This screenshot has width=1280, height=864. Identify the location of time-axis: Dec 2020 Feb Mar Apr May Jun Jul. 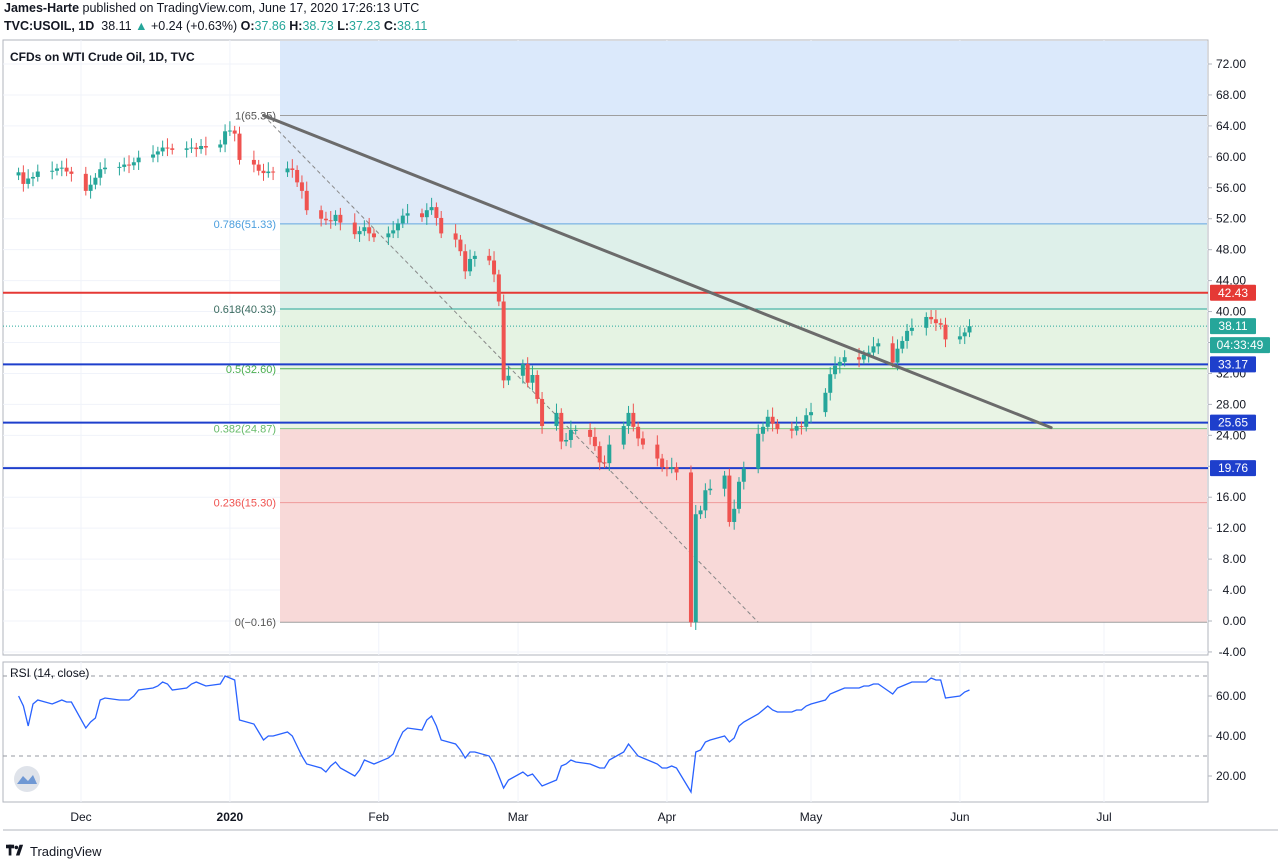
(590, 817).